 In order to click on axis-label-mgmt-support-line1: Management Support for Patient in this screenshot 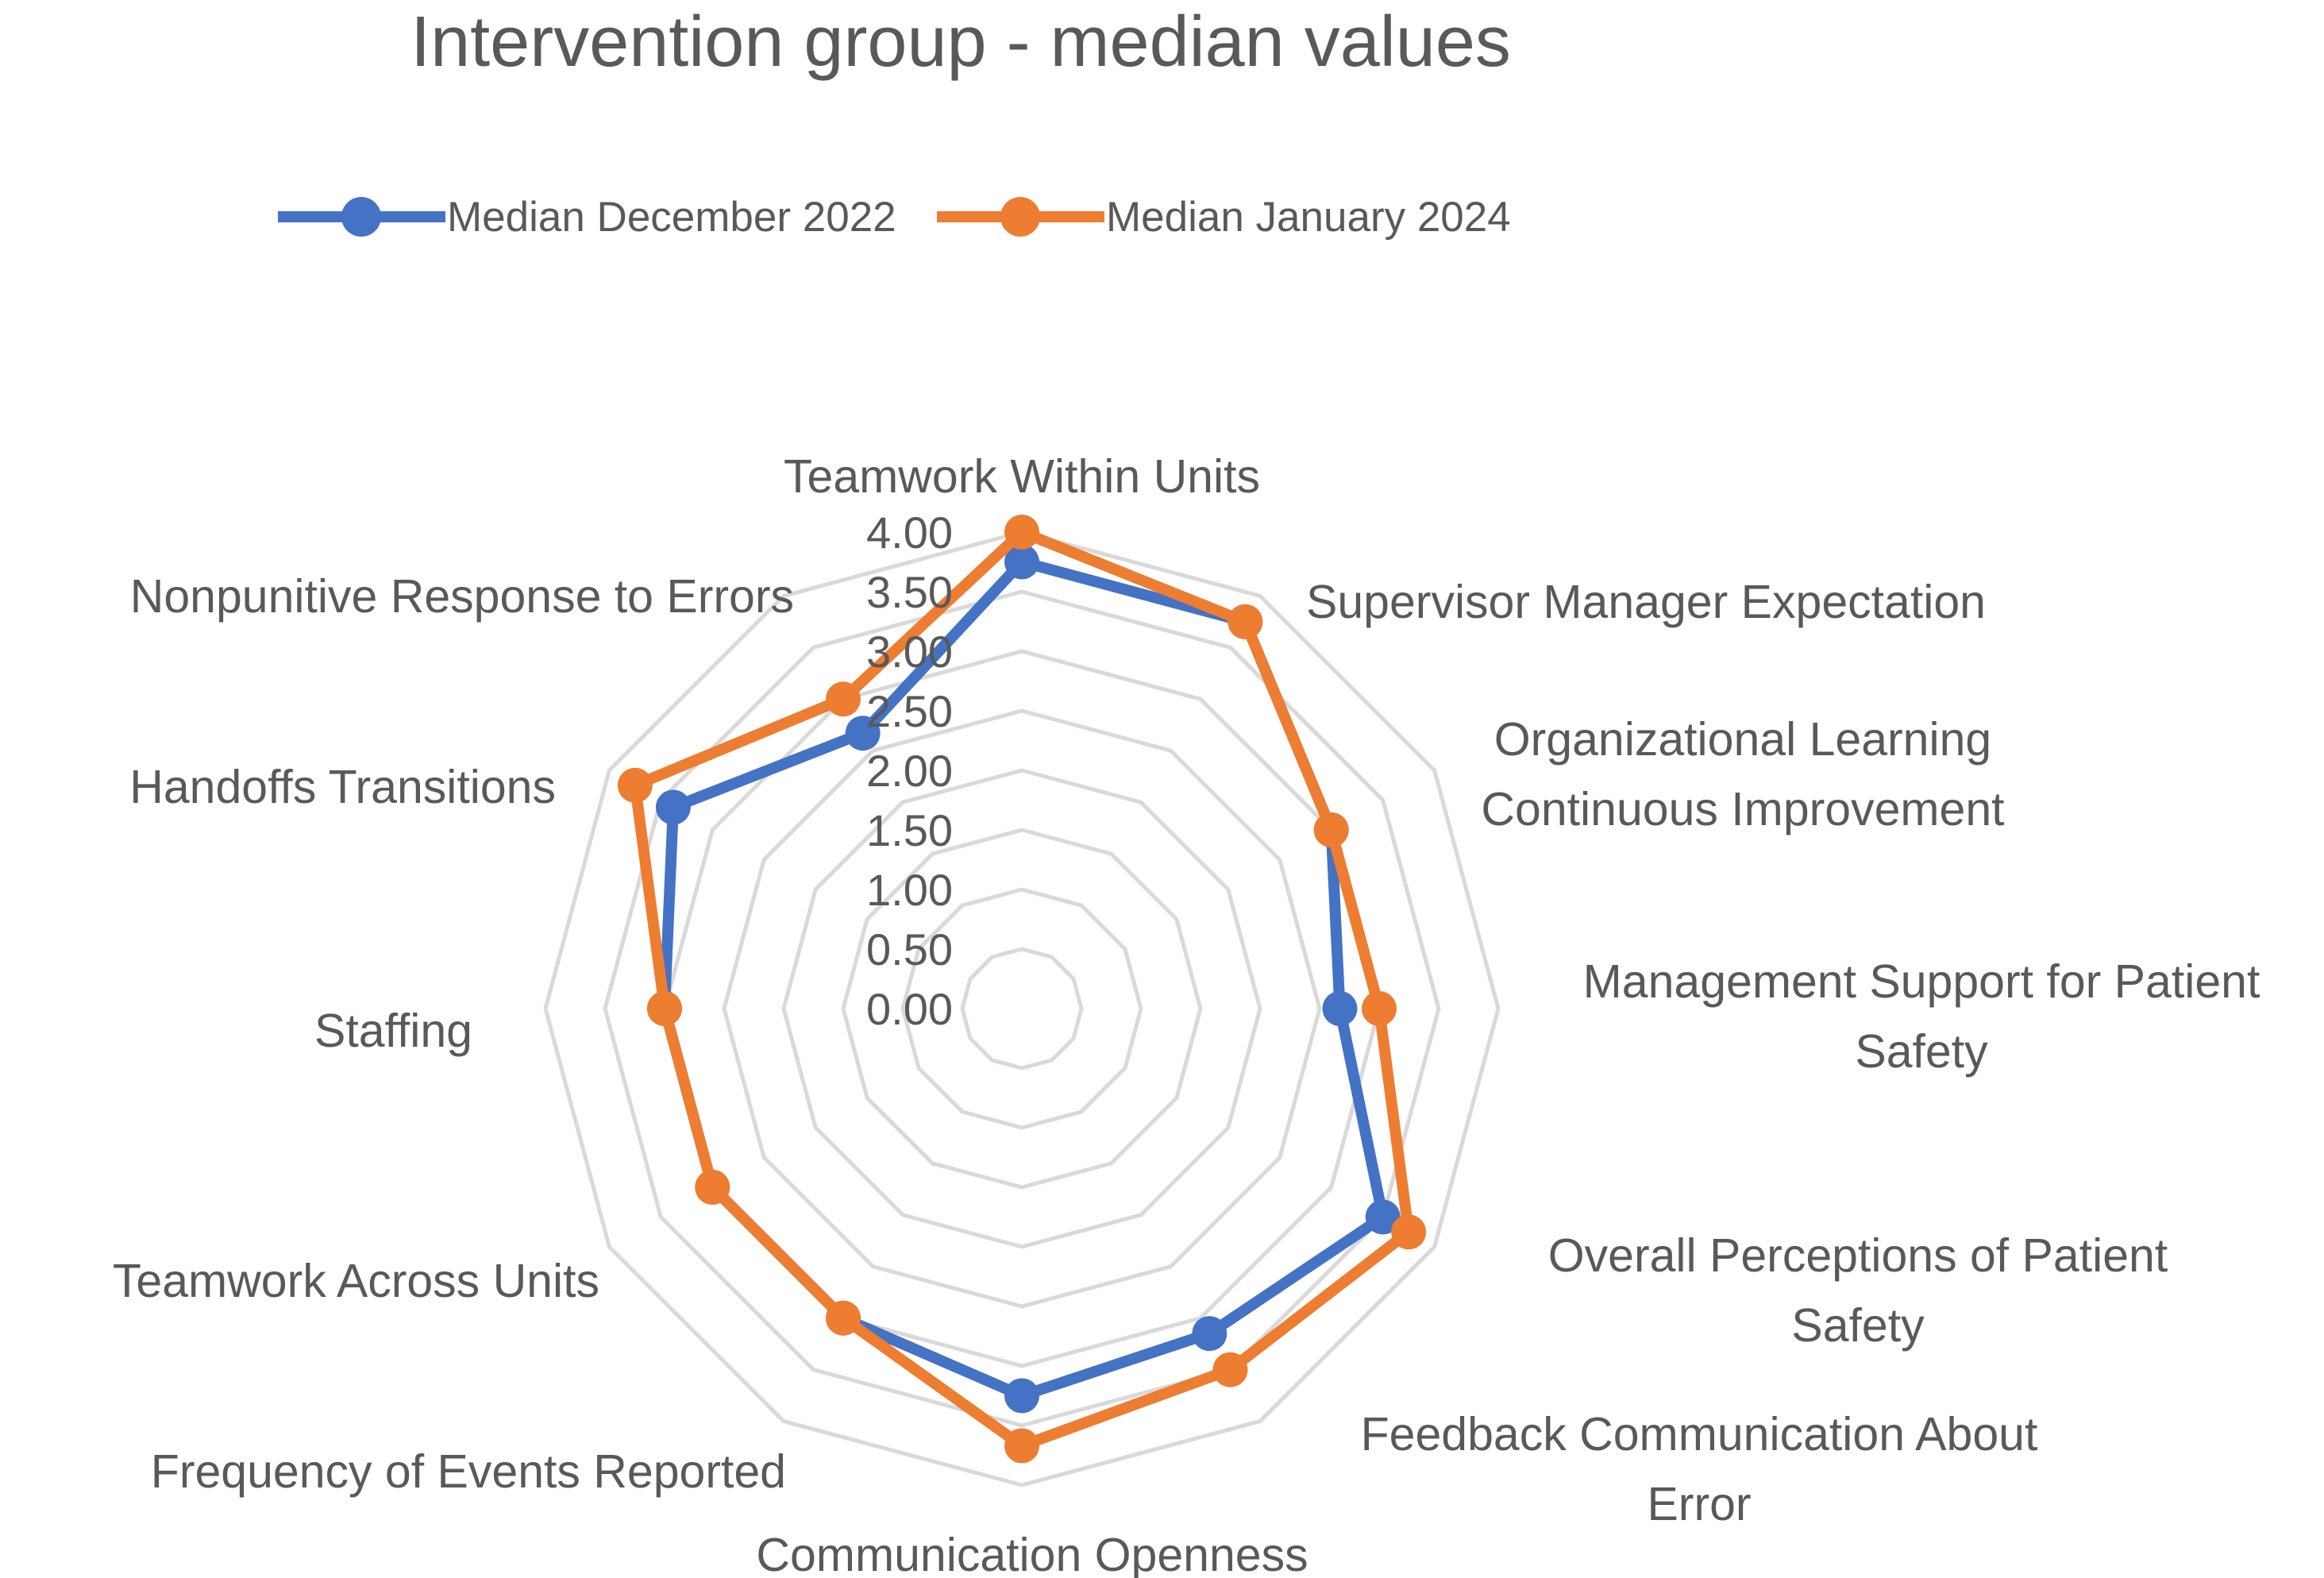, I will do `click(1921, 981)`.